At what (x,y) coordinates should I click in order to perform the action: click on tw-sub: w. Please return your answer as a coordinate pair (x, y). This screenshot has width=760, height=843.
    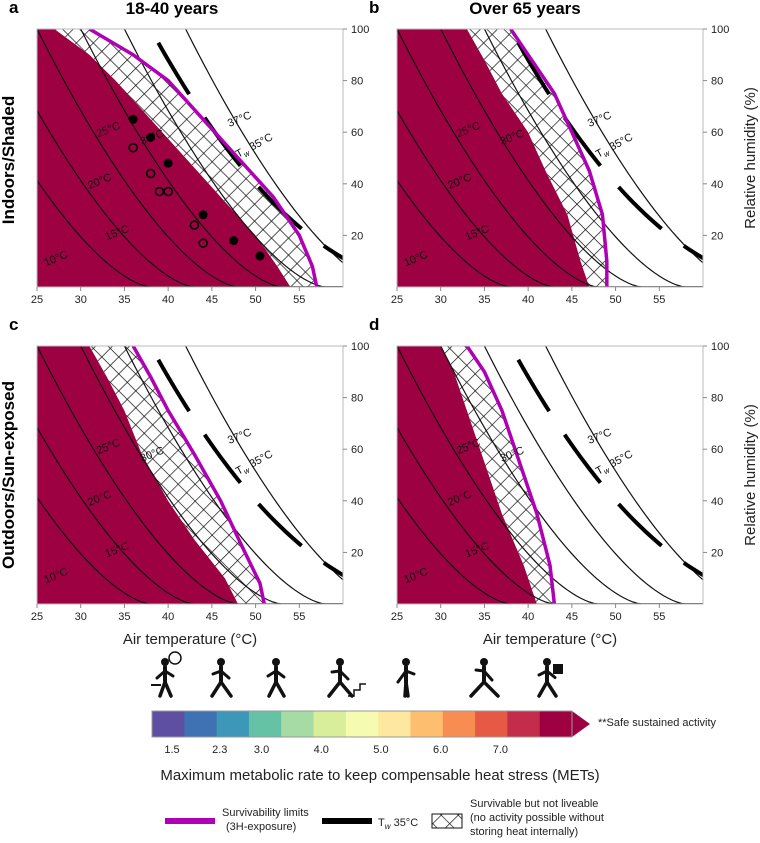
    Looking at the image, I should click on (247, 470).